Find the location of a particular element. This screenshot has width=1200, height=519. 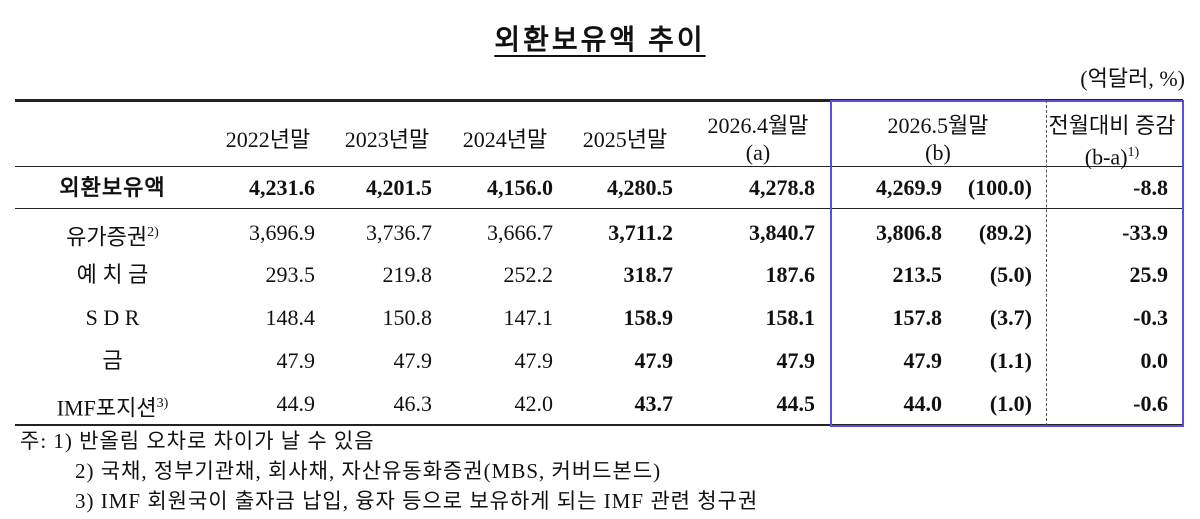

cell: 0.0 is located at coordinates (1154, 360).